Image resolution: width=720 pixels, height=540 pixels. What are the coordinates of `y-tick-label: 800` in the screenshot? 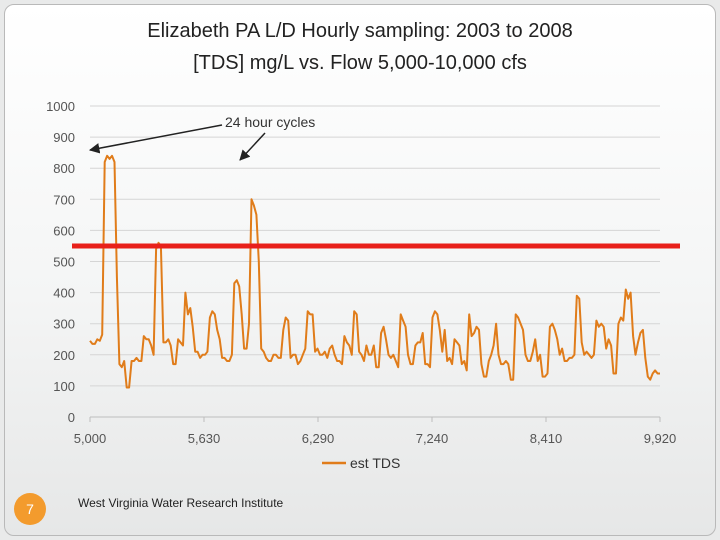 It's located at (64, 168).